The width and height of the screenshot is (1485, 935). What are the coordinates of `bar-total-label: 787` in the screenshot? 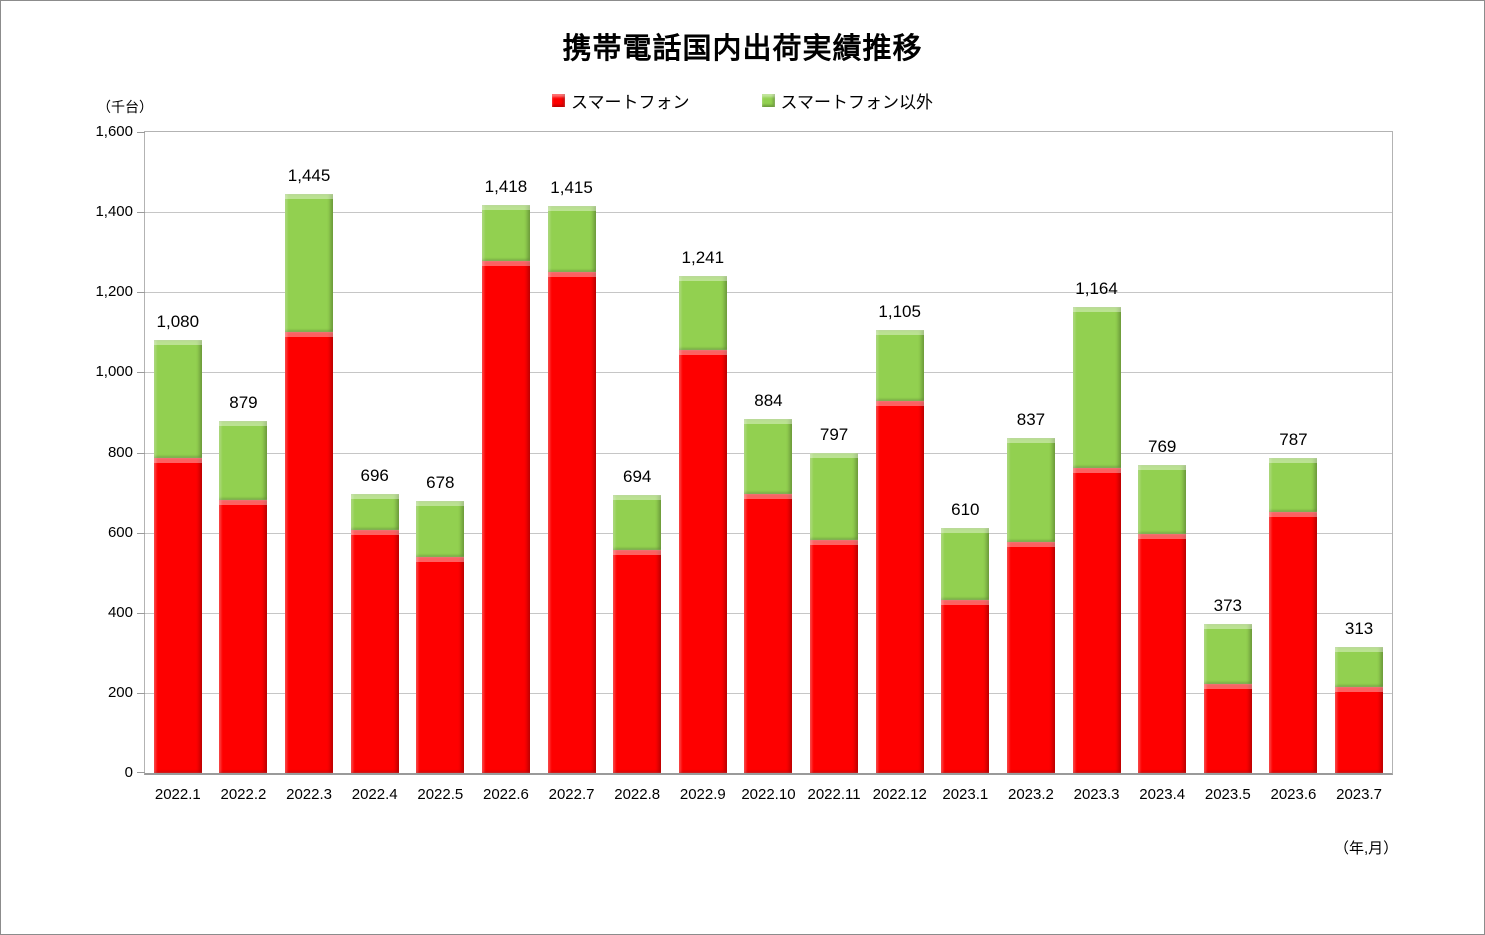 It's located at (1293, 439).